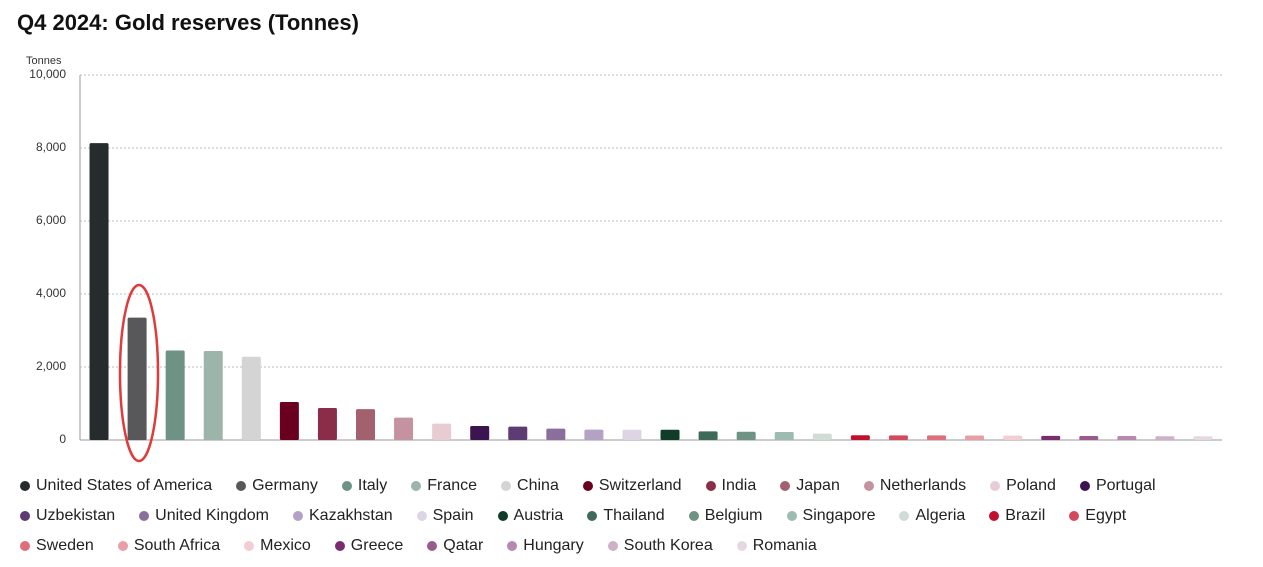 This screenshot has width=1263, height=567. I want to click on legend-item: Brazil, so click(1017, 516).